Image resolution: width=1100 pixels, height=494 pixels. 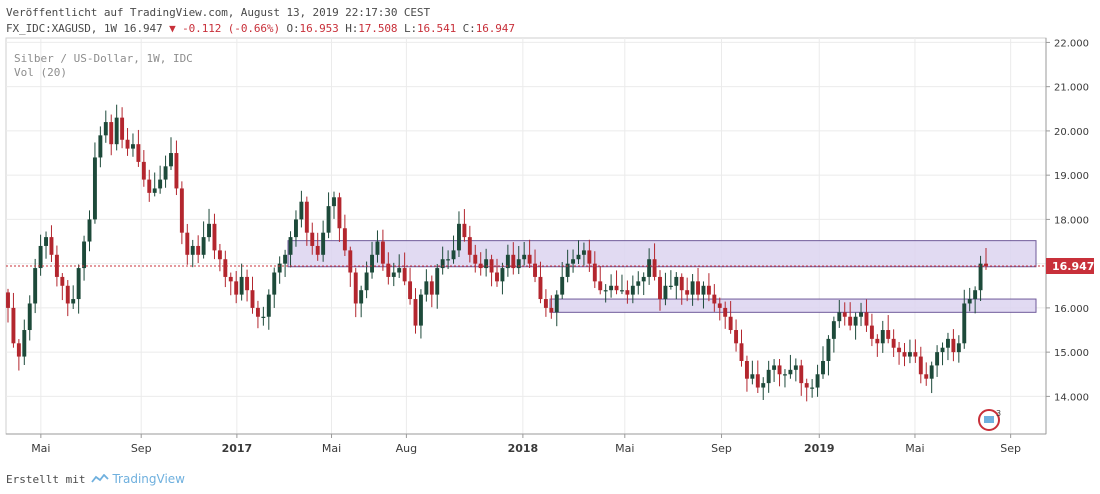 What do you see at coordinates (1071, 88) in the screenshot?
I see `y-tick-label: 21.000` at bounding box center [1071, 88].